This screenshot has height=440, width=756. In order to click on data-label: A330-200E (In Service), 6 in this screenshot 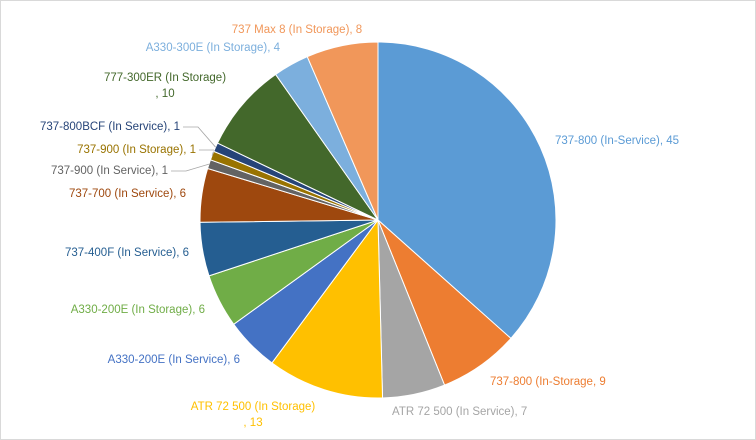, I will do `click(174, 360)`.